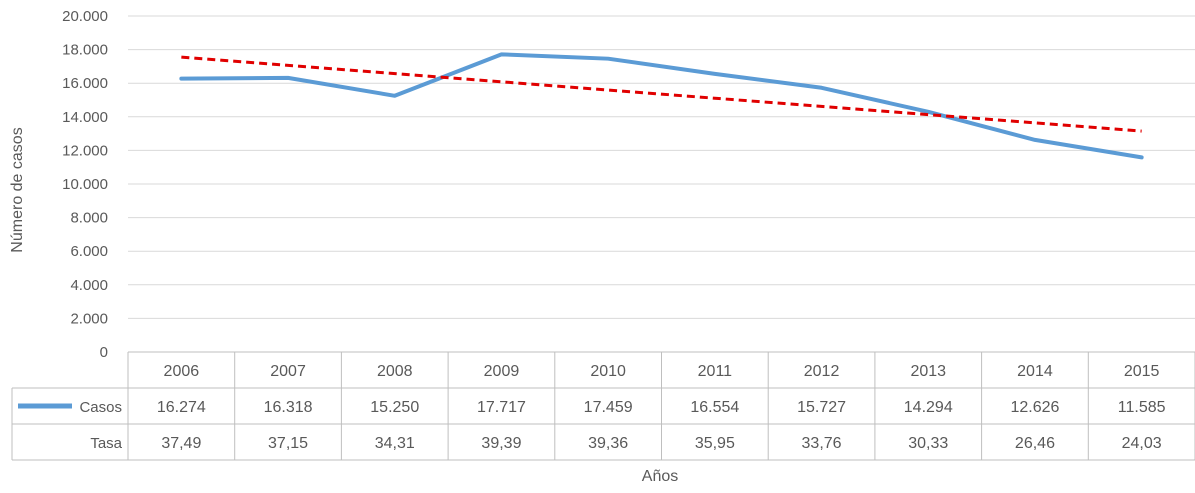 The width and height of the screenshot is (1195, 493). Describe the element at coordinates (89, 251) in the screenshot. I see `y-tick-label: 6.000` at that location.